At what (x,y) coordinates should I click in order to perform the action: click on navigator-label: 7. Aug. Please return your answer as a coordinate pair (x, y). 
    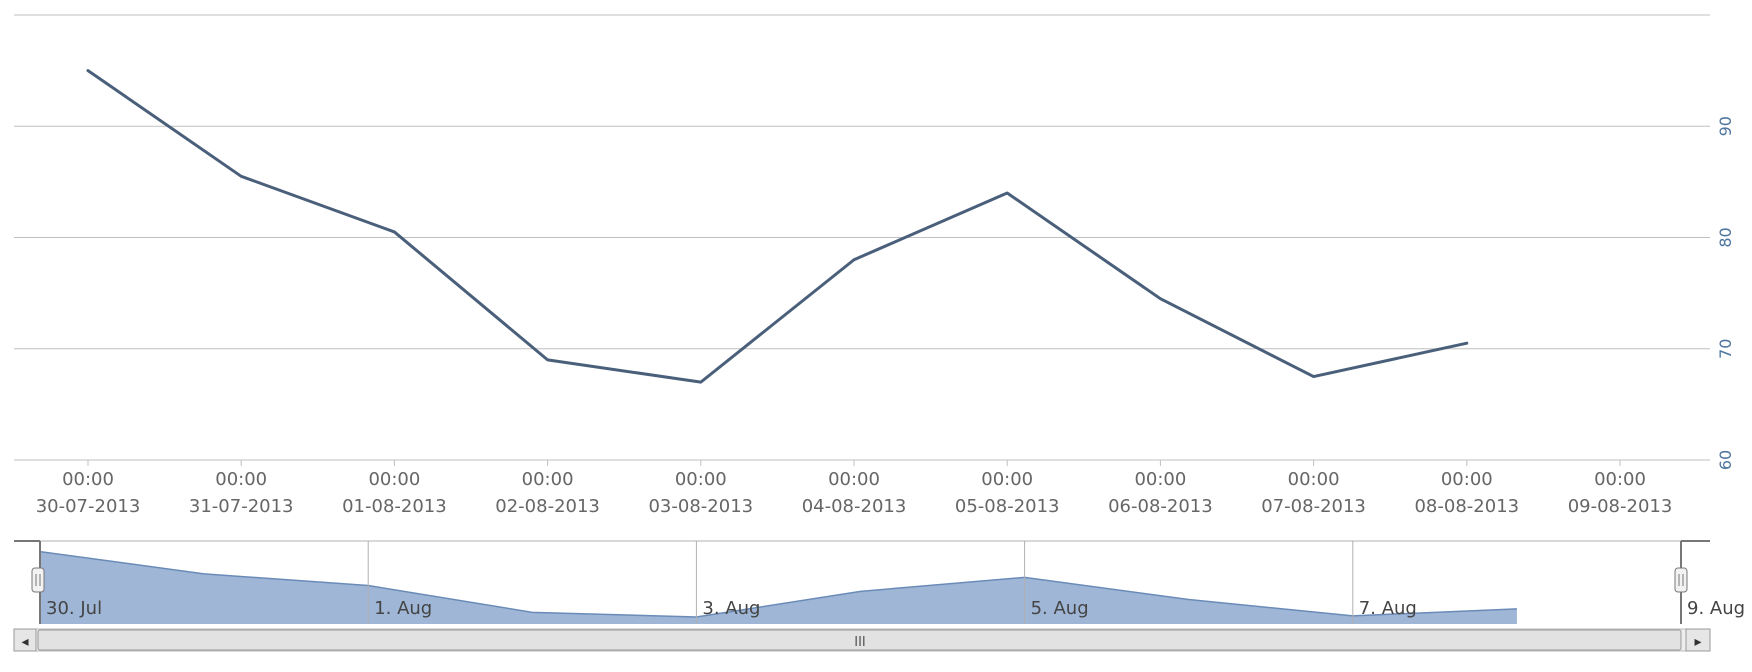
    Looking at the image, I should click on (1388, 608).